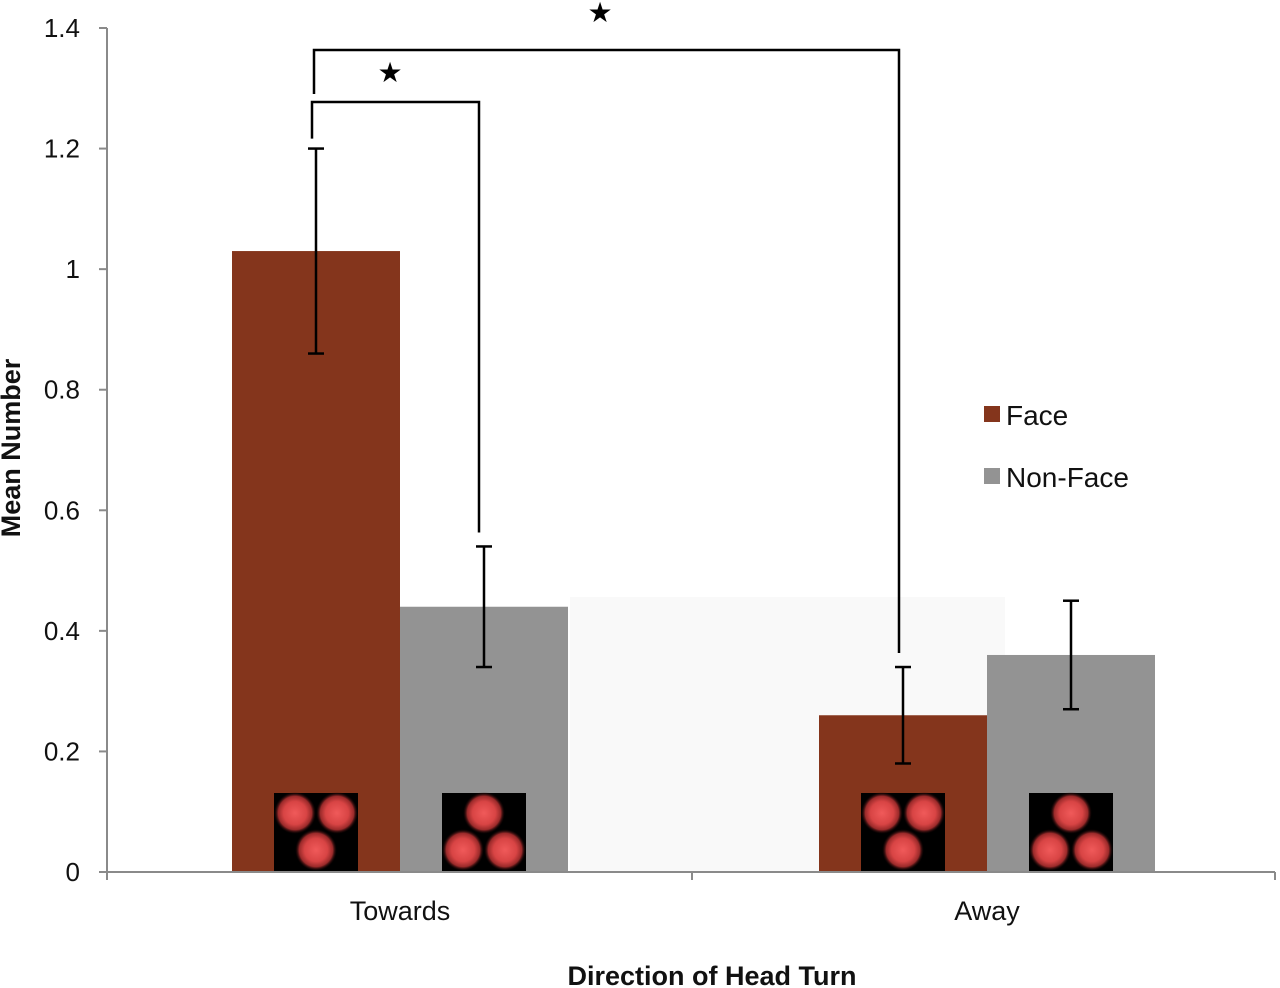 The width and height of the screenshot is (1280, 988). I want to click on significance-bracket-towards, so click(395, 316).